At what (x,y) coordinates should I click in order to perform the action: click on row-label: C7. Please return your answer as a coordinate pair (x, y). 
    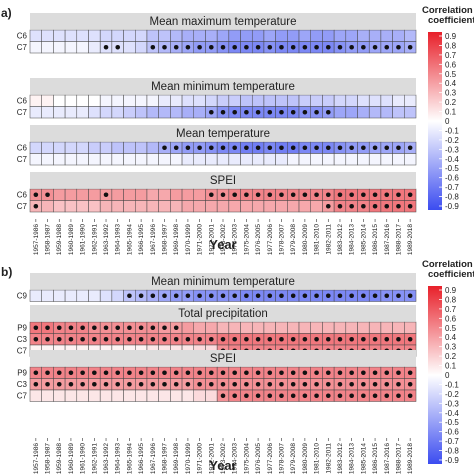
    Looking at the image, I should click on (22, 159).